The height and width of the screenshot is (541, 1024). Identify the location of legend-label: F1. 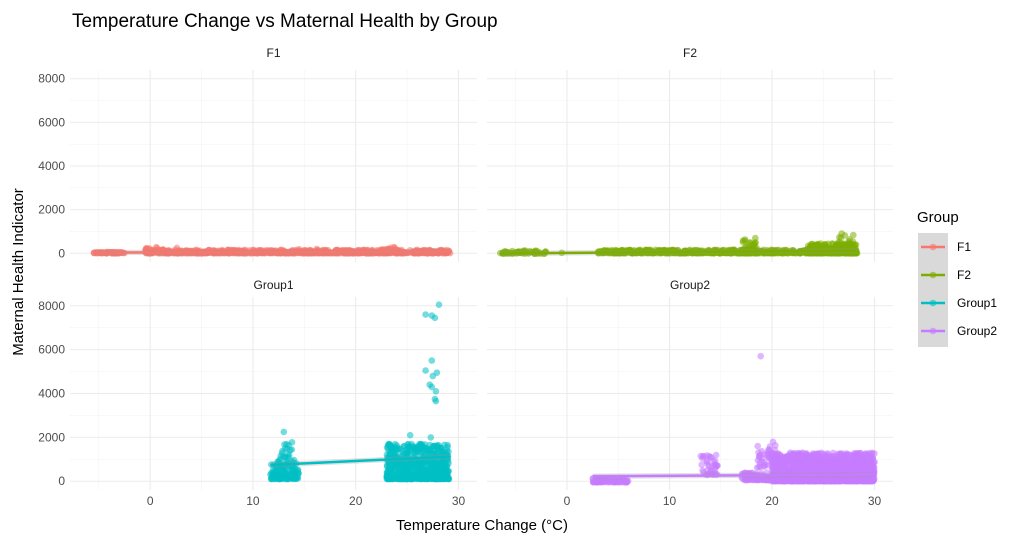
(964, 247).